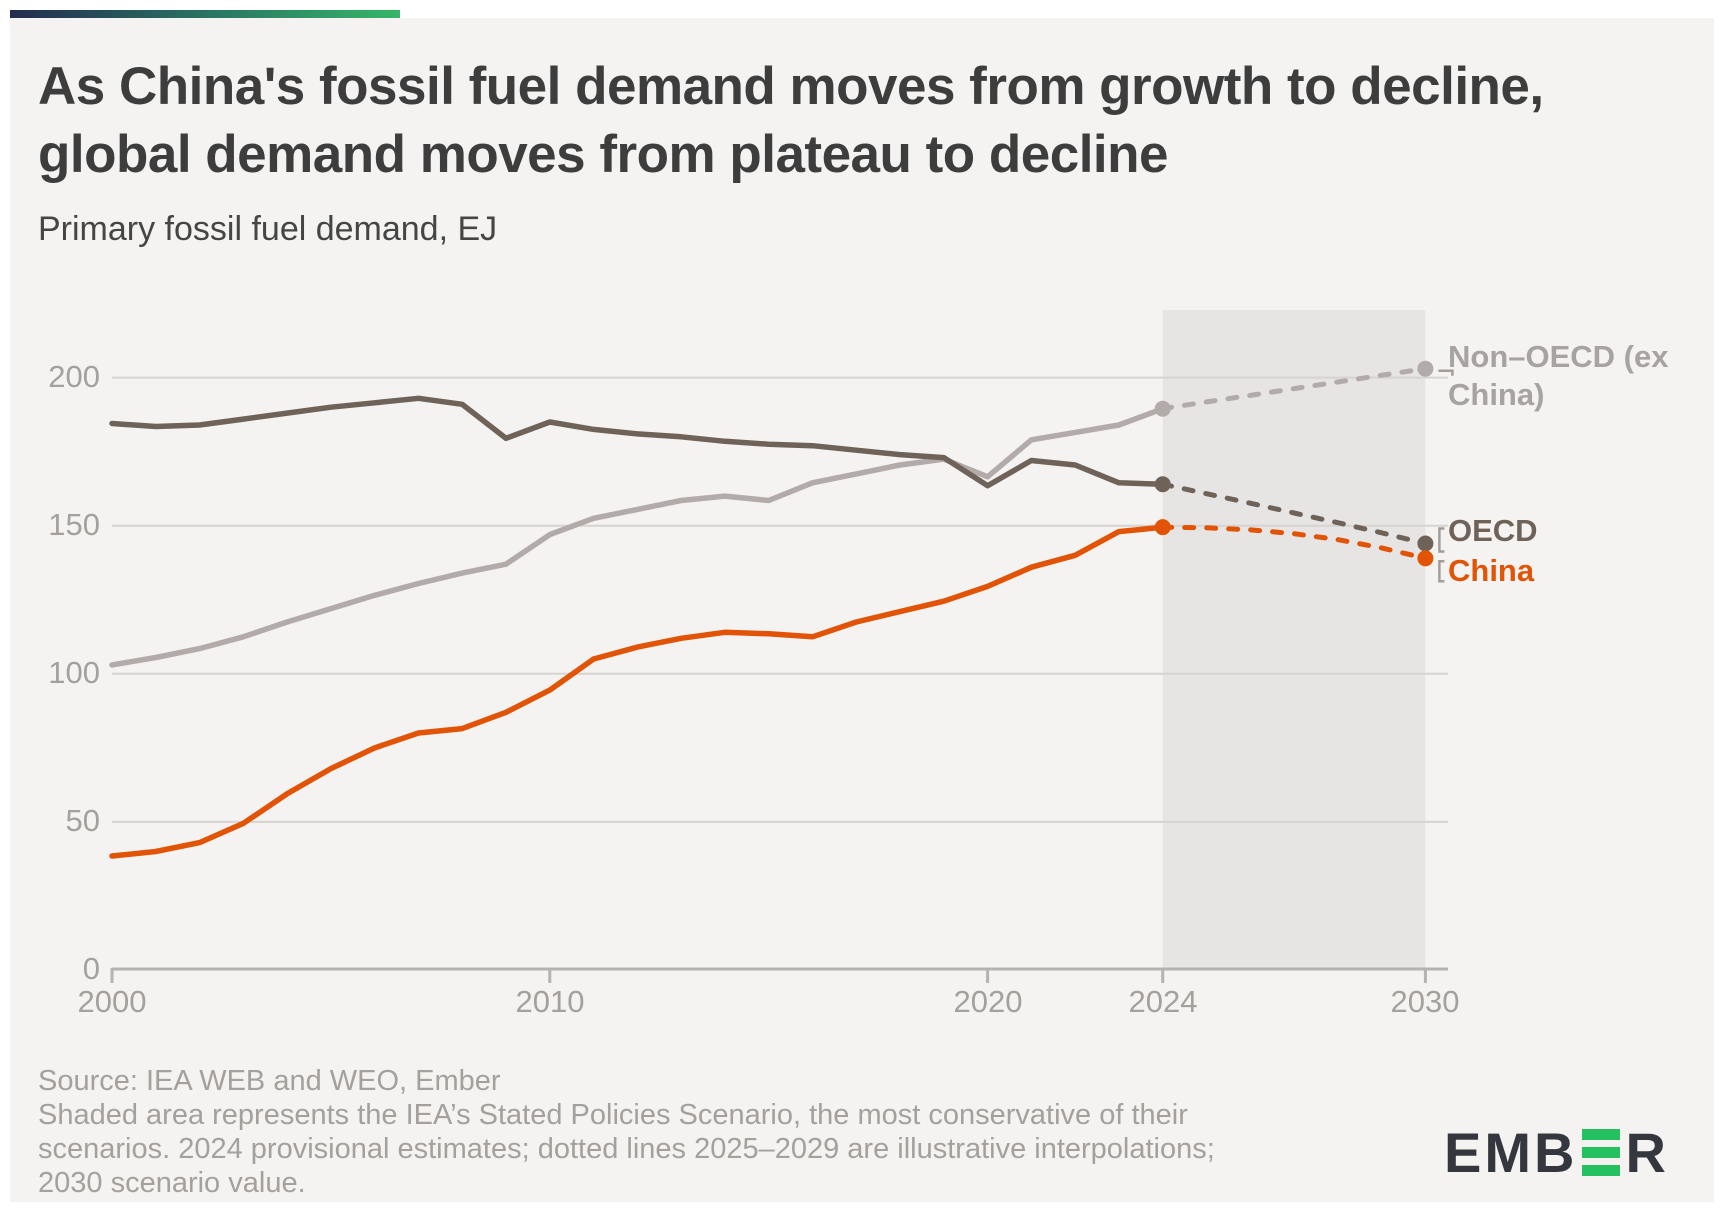 The width and height of the screenshot is (1724, 1212). Describe the element at coordinates (172, 1183) in the screenshot. I see `source-line4: 2030 scenario value.` at that location.